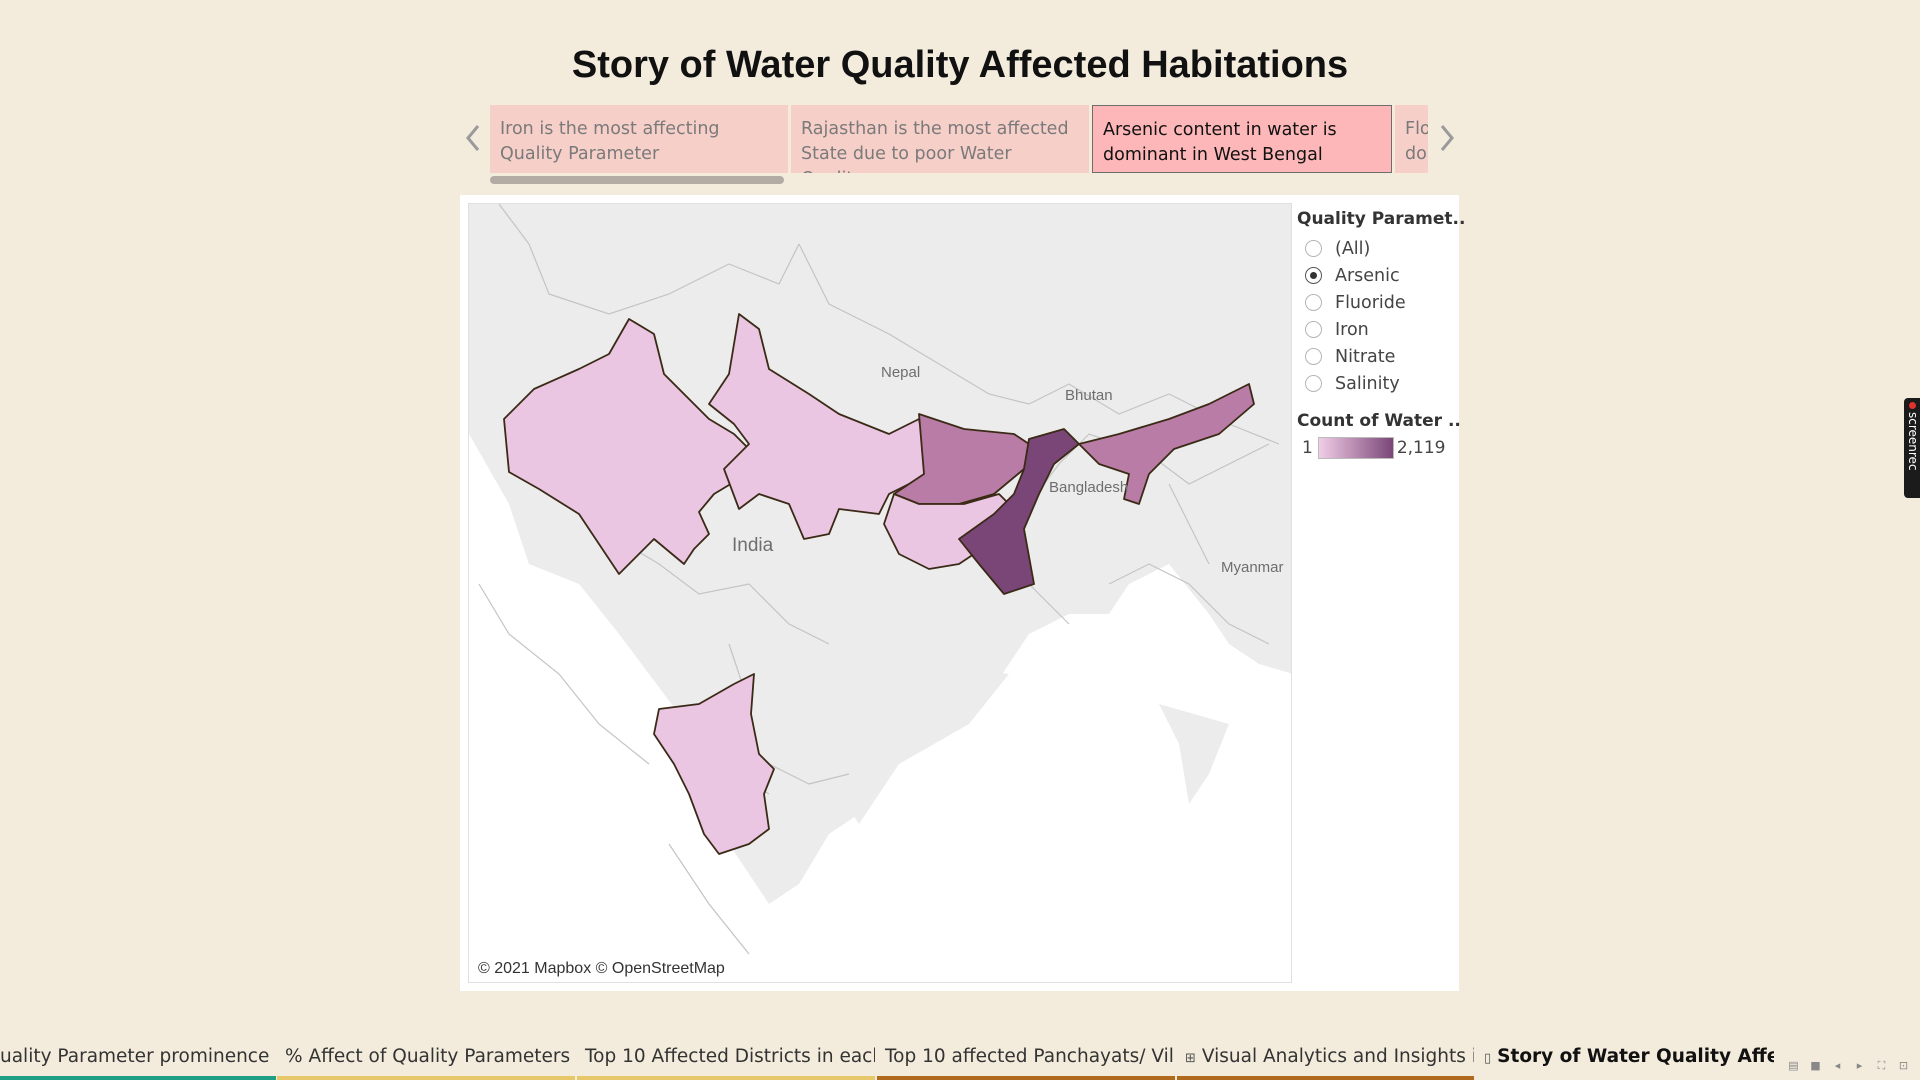 The height and width of the screenshot is (1080, 1920). Describe the element at coordinates (1375, 248) in the screenshot. I see `filter-option-all: (All)` at that location.